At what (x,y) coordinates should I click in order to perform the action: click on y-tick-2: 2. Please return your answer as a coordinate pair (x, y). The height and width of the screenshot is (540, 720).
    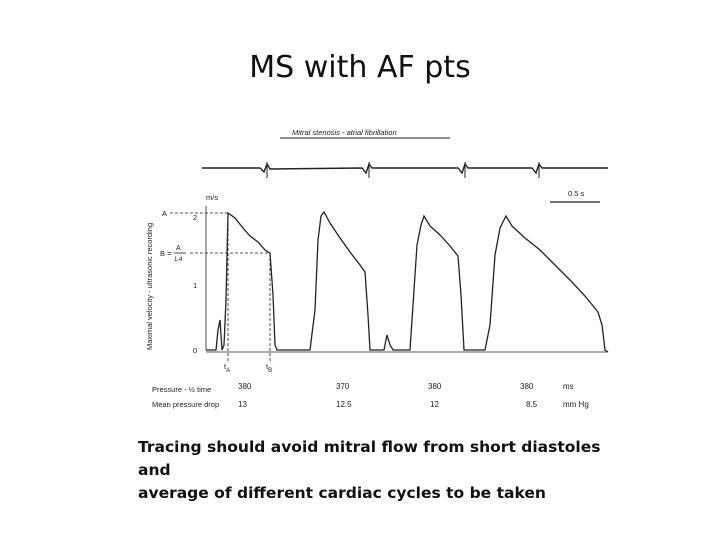
    Looking at the image, I should click on (195, 217).